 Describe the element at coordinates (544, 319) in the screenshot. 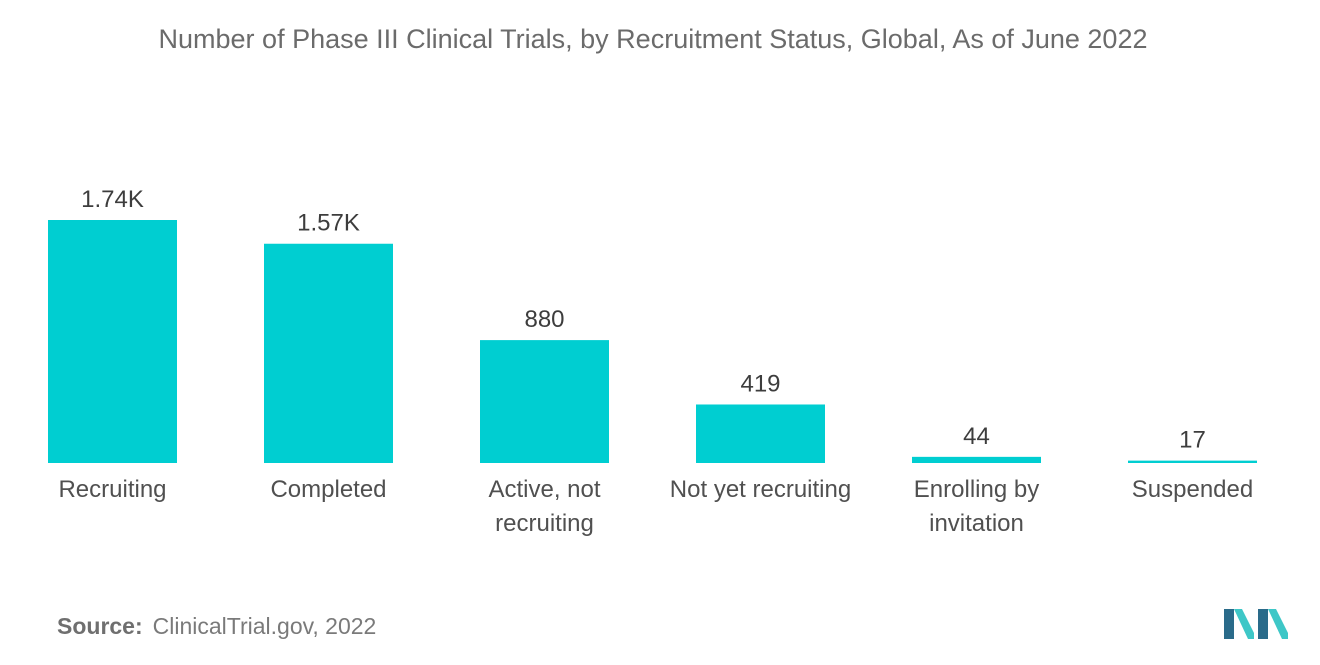

I see `data-label: 880` at that location.